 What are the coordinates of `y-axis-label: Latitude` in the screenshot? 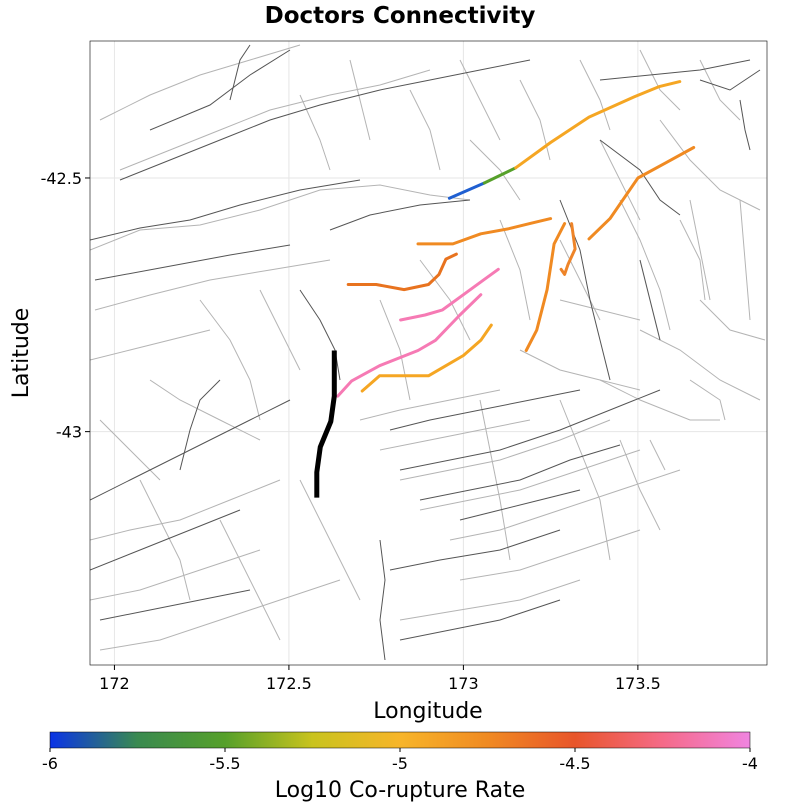 It's located at (21, 353).